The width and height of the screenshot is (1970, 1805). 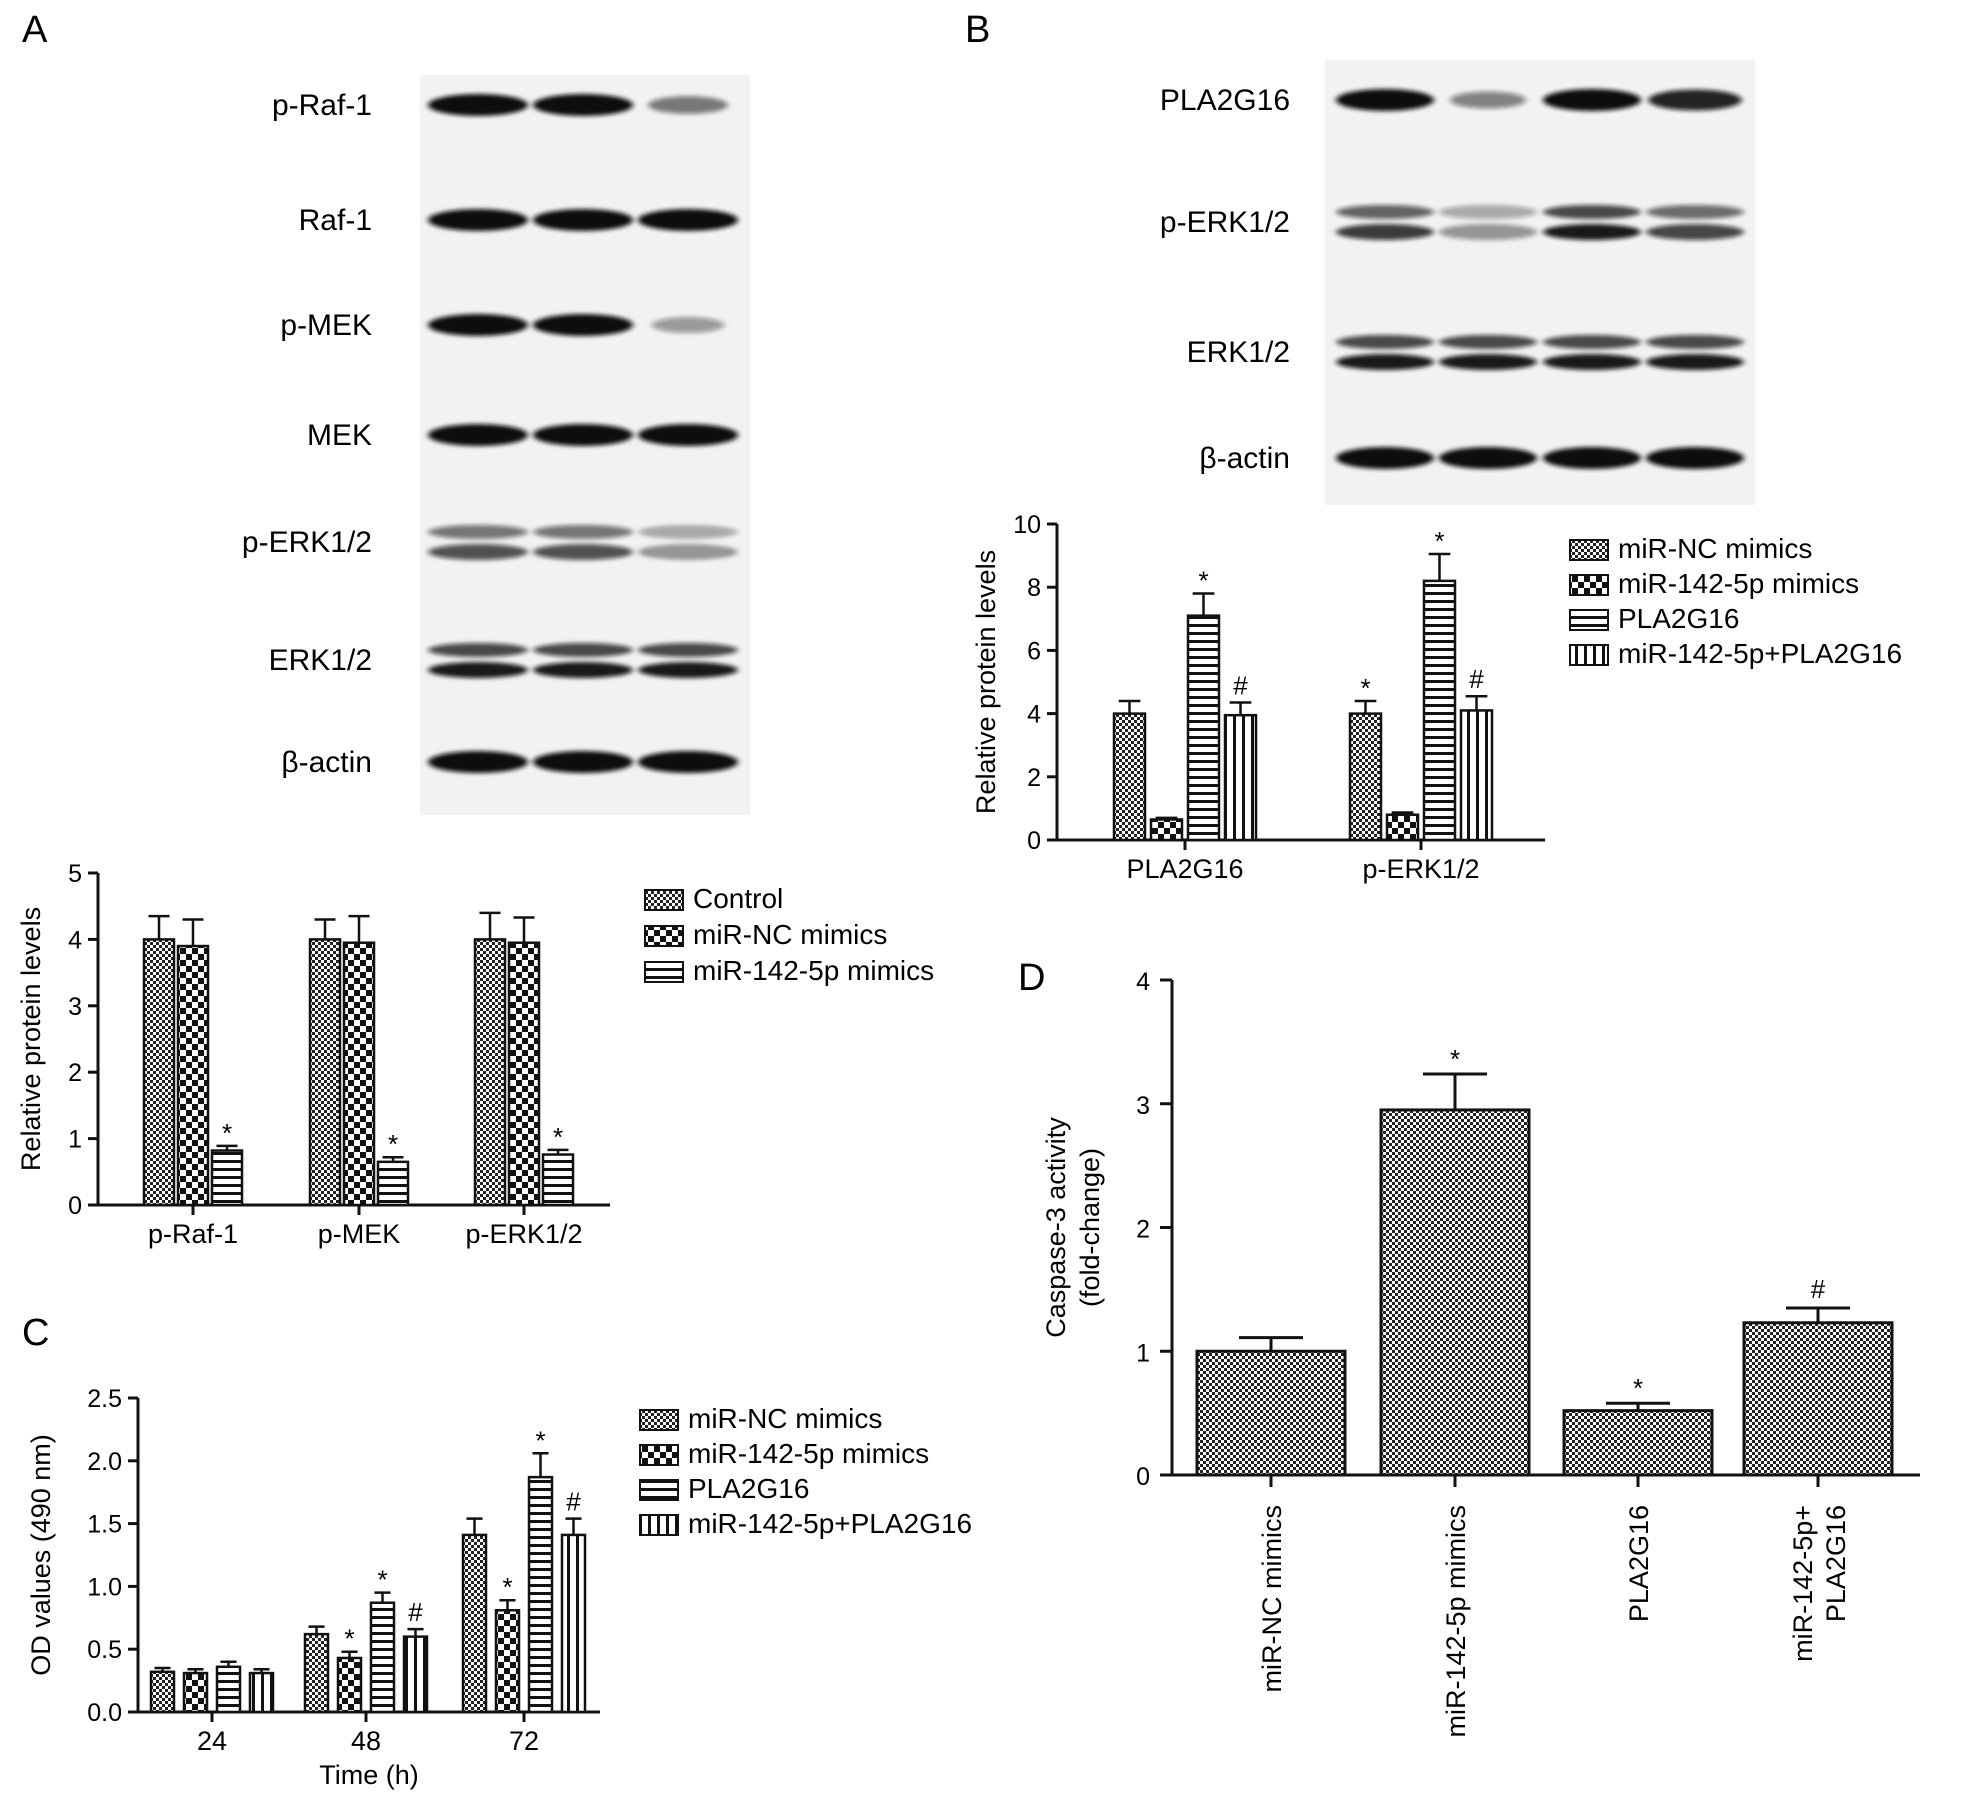 I want to click on y-tick-label: 5, so click(x=75, y=874).